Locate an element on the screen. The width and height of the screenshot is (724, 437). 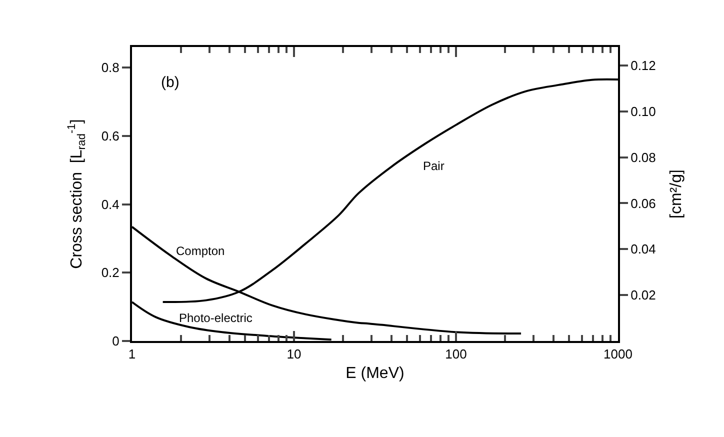
y-tick-label: 0.2 is located at coordinates (110, 272).